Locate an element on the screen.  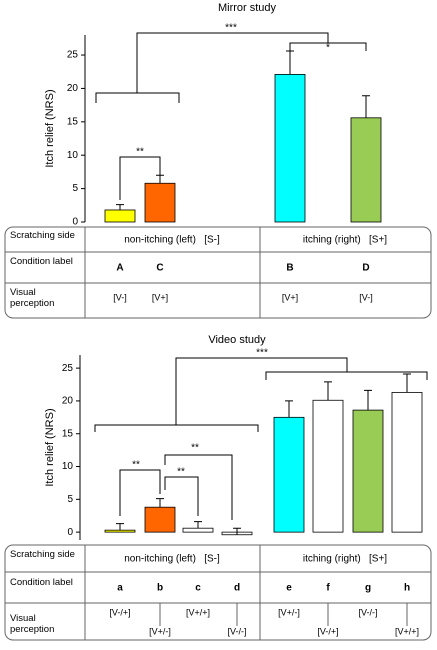
condition-label: d is located at coordinates (237, 588).